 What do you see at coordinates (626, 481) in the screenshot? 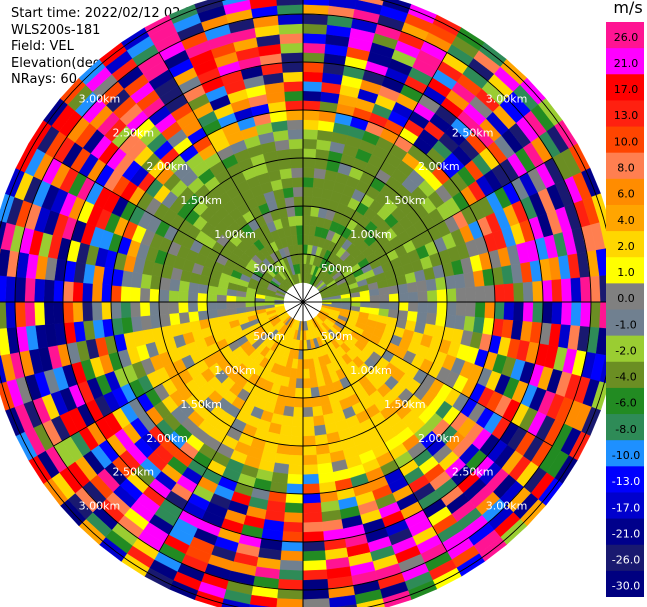
I see `colorbar-tick-label: -13.0` at bounding box center [626, 481].